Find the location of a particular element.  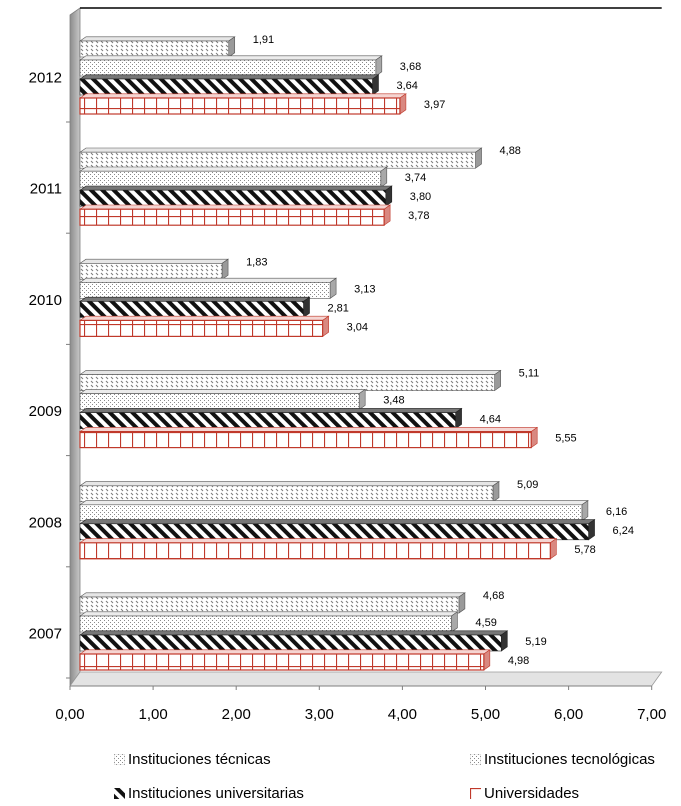

data-label: 5,09 is located at coordinates (527, 485).